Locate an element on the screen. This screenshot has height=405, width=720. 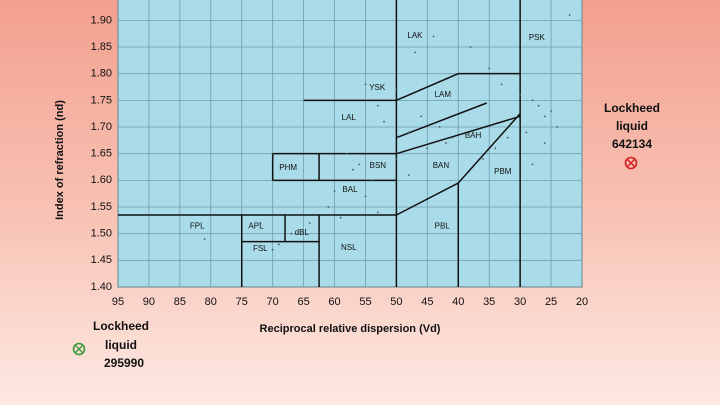
region-label: LAL is located at coordinates (349, 117).